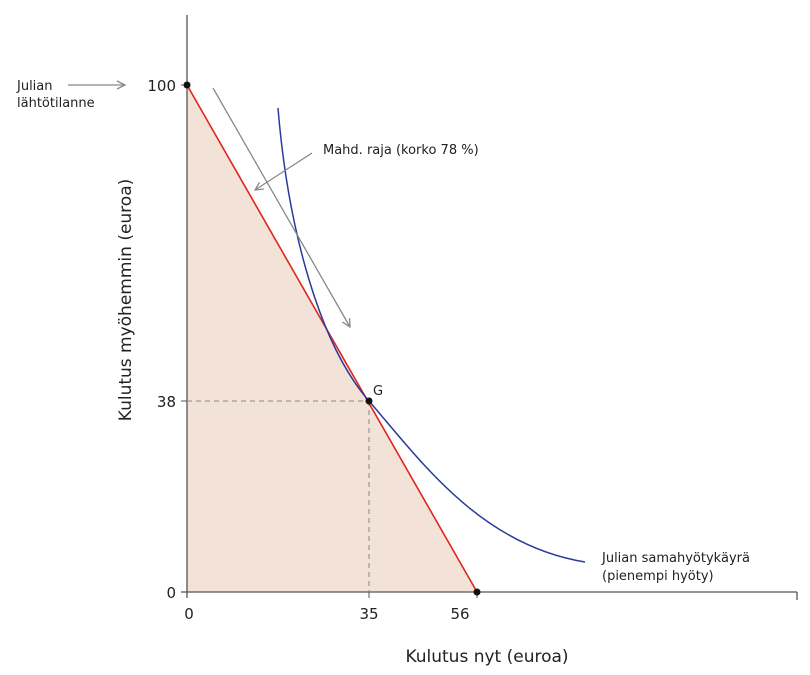 The image size is (810, 675). Describe the element at coordinates (161, 86) in the screenshot. I see `y-tick-label-100: 100` at that location.